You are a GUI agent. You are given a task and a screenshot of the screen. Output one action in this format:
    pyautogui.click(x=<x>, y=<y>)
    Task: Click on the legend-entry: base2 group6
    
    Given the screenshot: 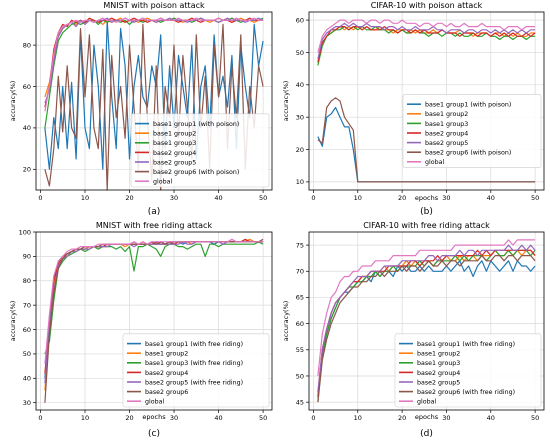 What is the action you would take?
    pyautogui.click(x=166, y=392)
    